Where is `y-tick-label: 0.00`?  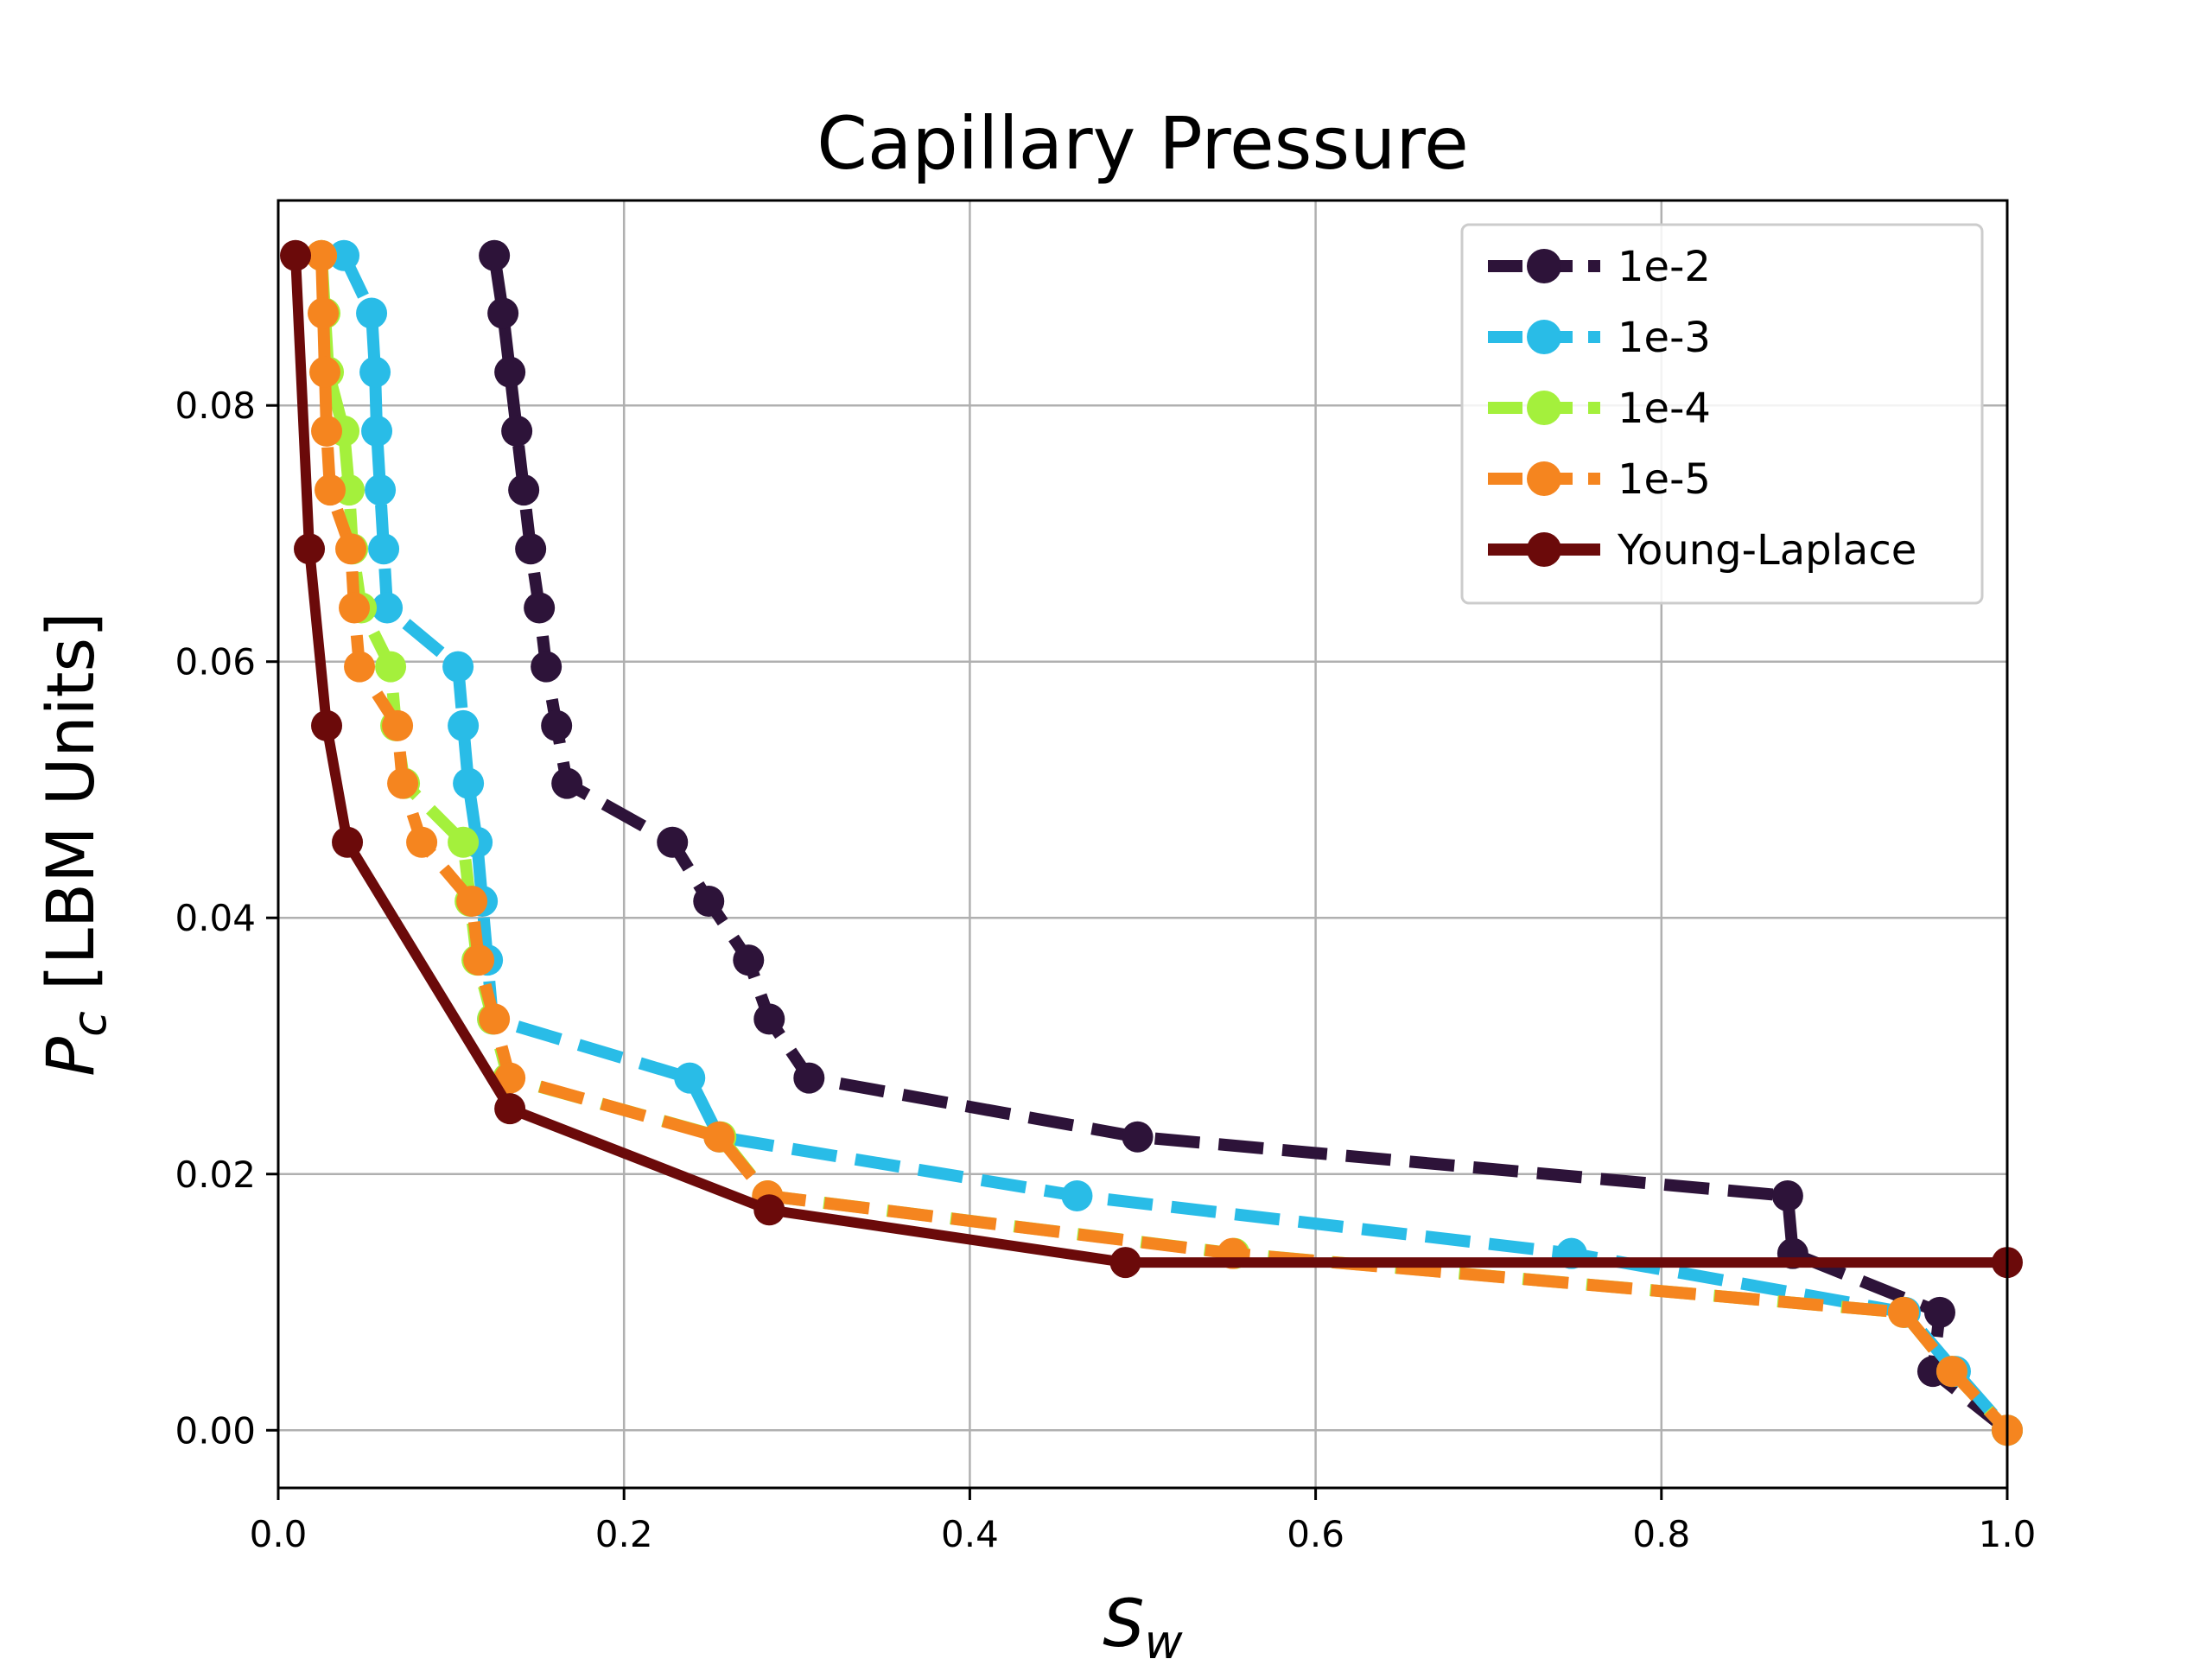
y-tick-label: 0.00 is located at coordinates (215, 1430).